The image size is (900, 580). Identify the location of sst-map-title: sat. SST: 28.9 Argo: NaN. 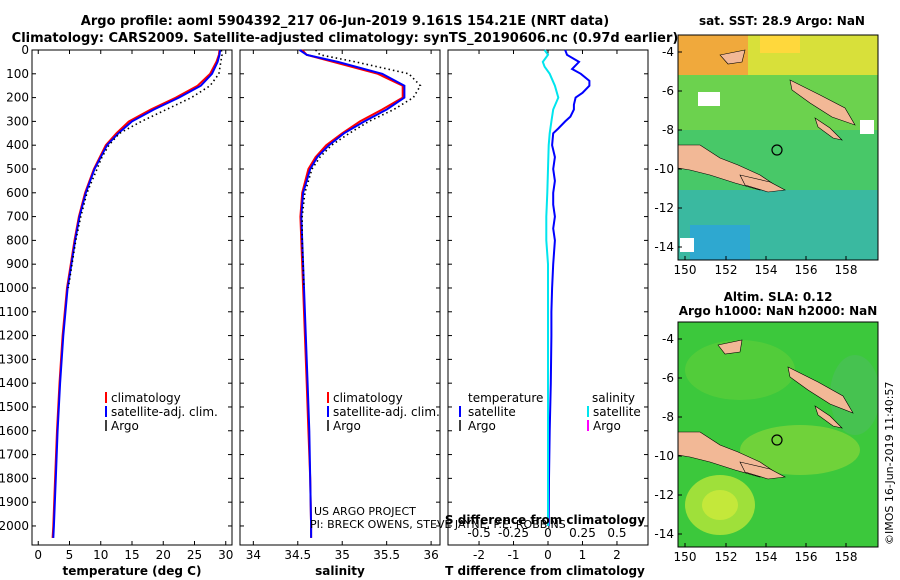
(782, 21).